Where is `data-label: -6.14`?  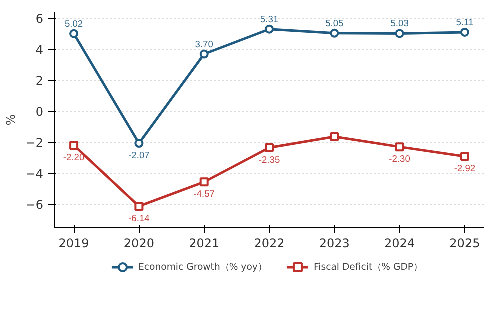
data-label: -6.14 is located at coordinates (139, 218).